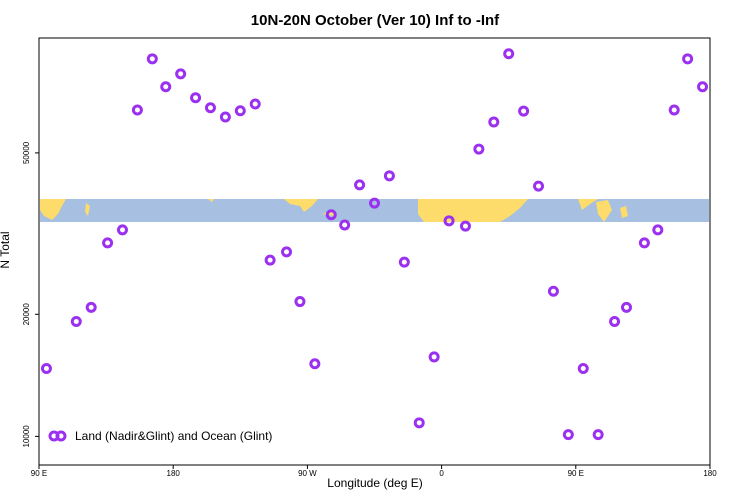 The width and height of the screenshot is (750, 500). I want to click on legend-marker, so click(61, 436).